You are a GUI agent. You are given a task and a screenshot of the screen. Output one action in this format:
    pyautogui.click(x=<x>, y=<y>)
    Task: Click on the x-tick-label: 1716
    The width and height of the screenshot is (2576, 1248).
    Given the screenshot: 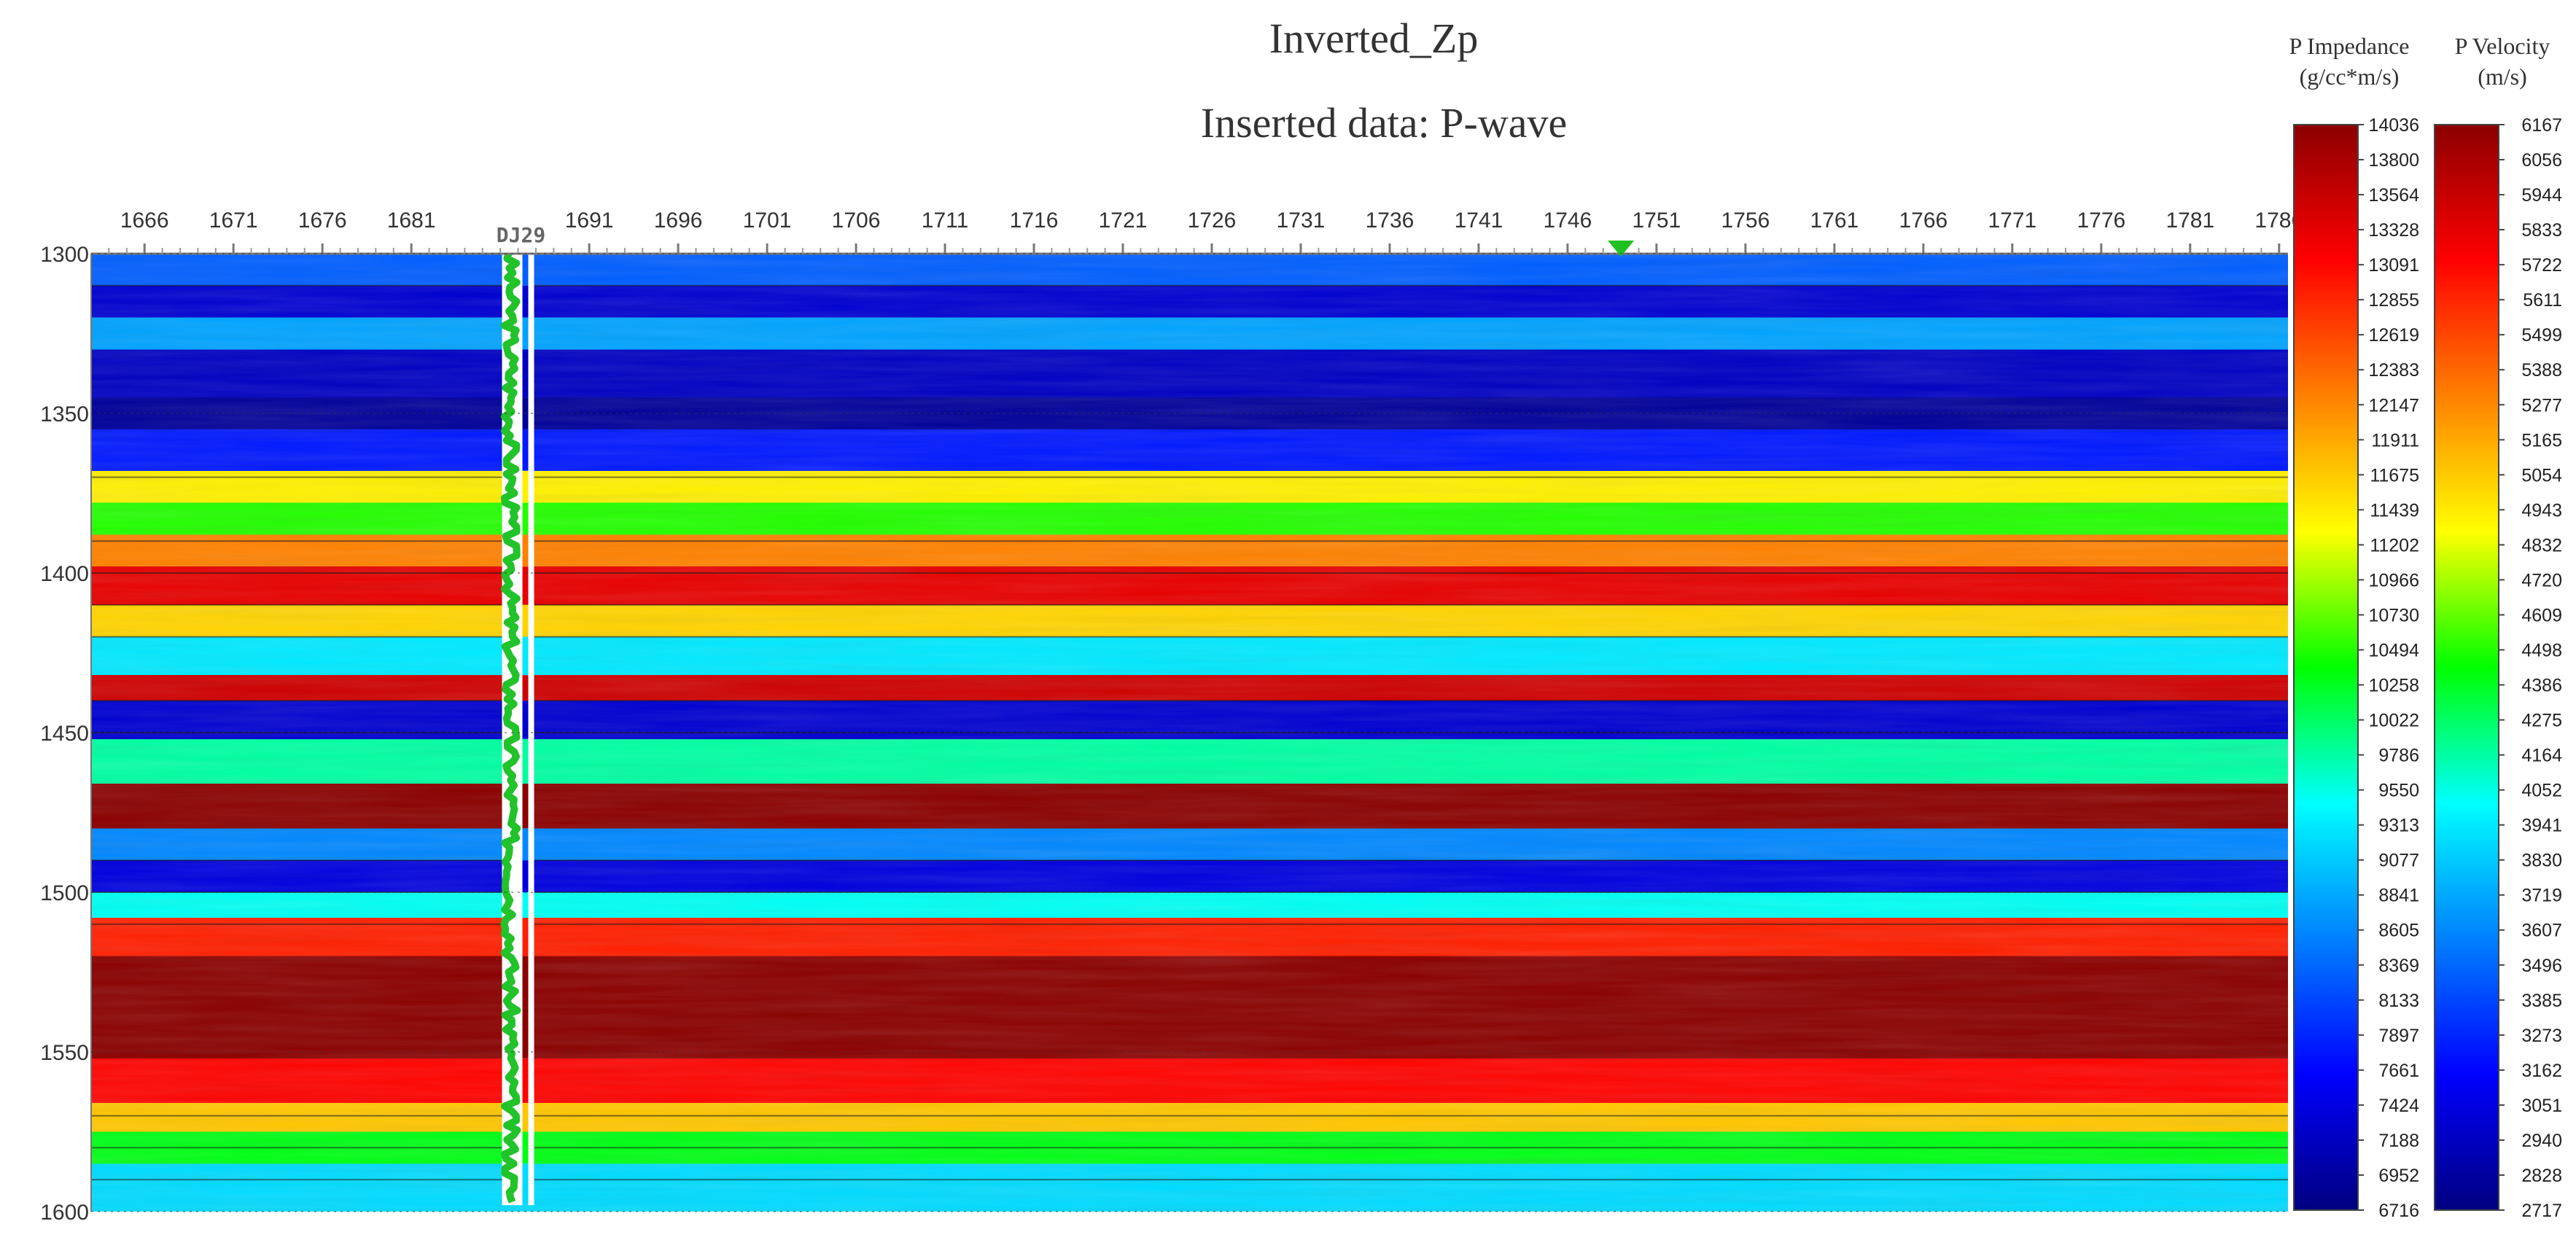 What is the action you would take?
    pyautogui.click(x=1034, y=220)
    